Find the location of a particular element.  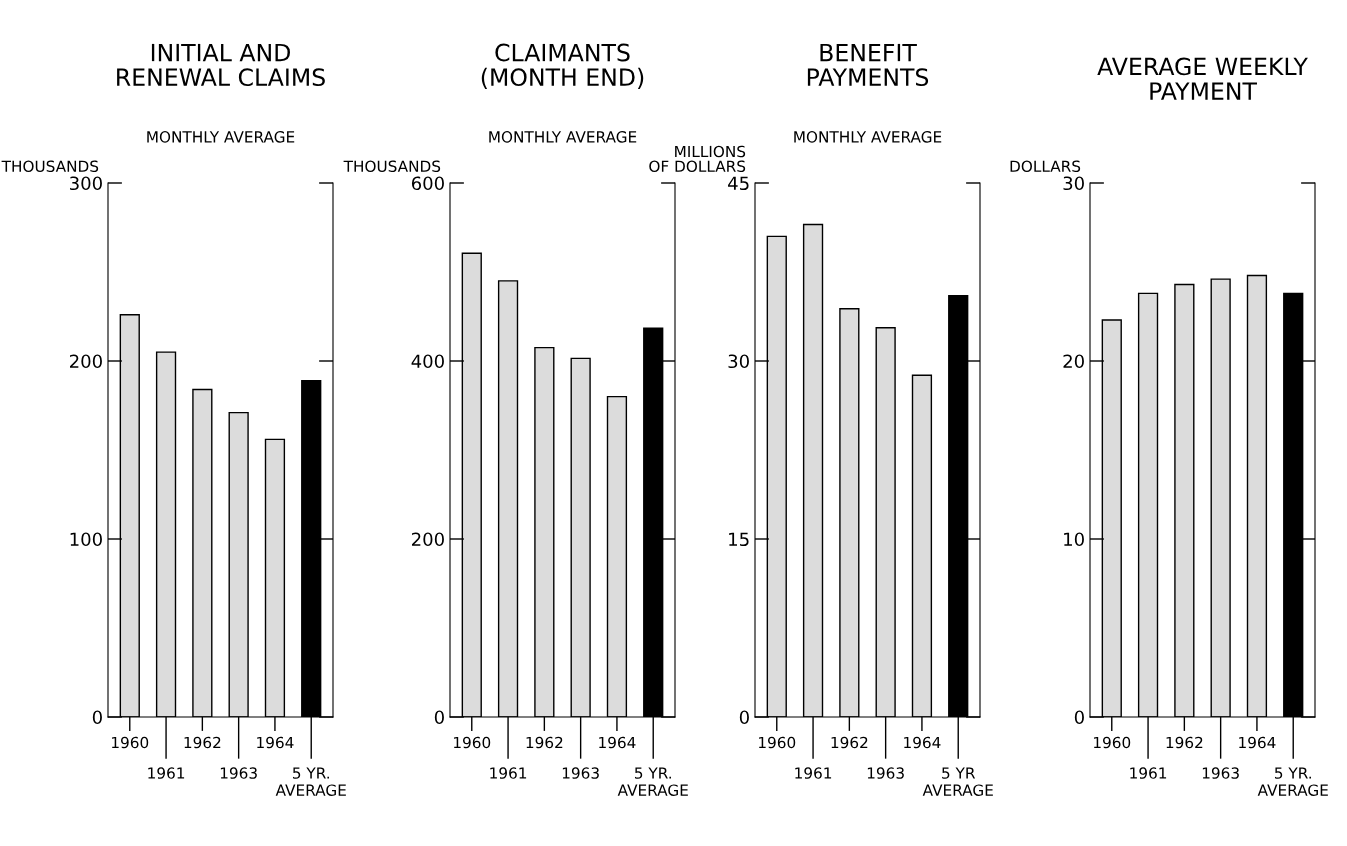

y-tick-label: 45 is located at coordinates (738, 183).